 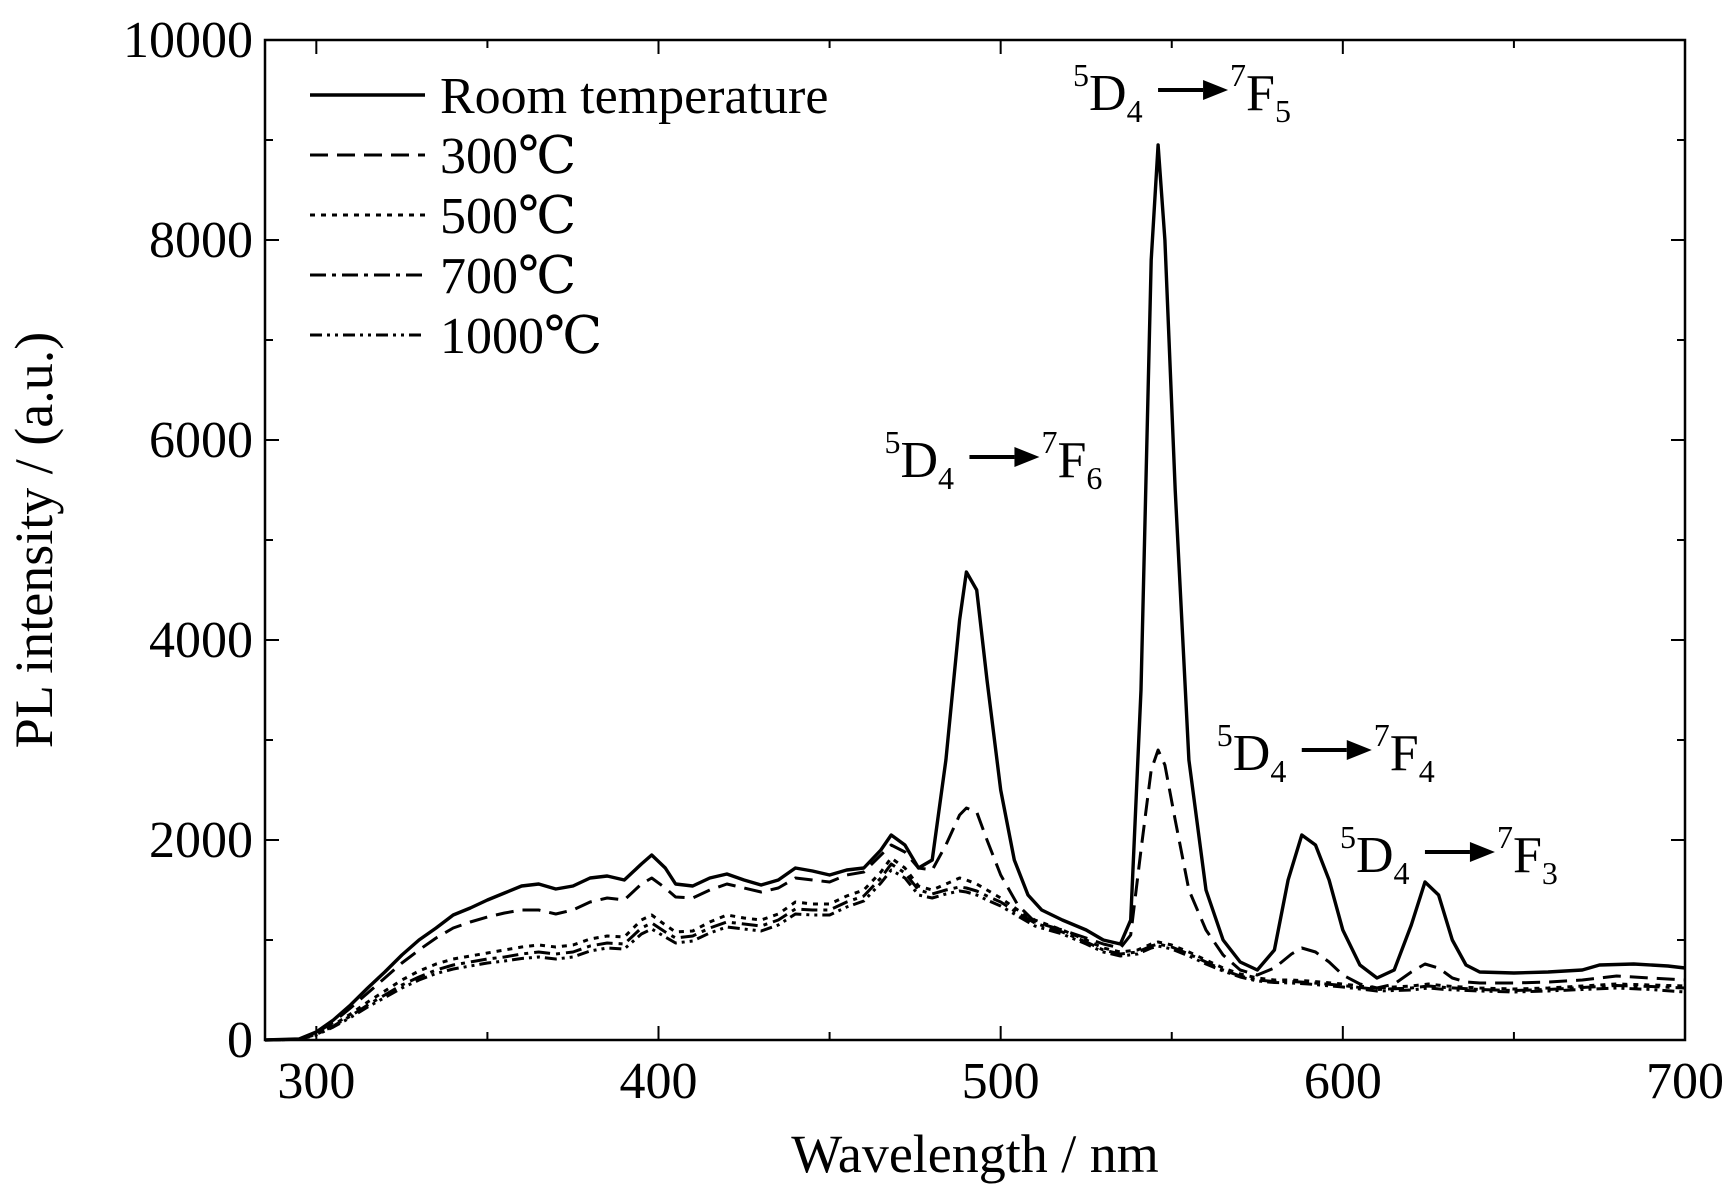 I want to click on legend-label-part: Room temperature, so click(x=634, y=96).